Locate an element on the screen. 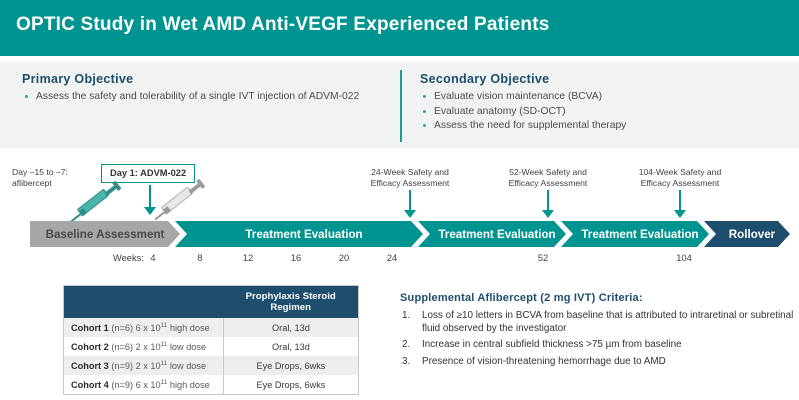  phase-chevron-baseline: Baseline Assessment is located at coordinates (105, 234).